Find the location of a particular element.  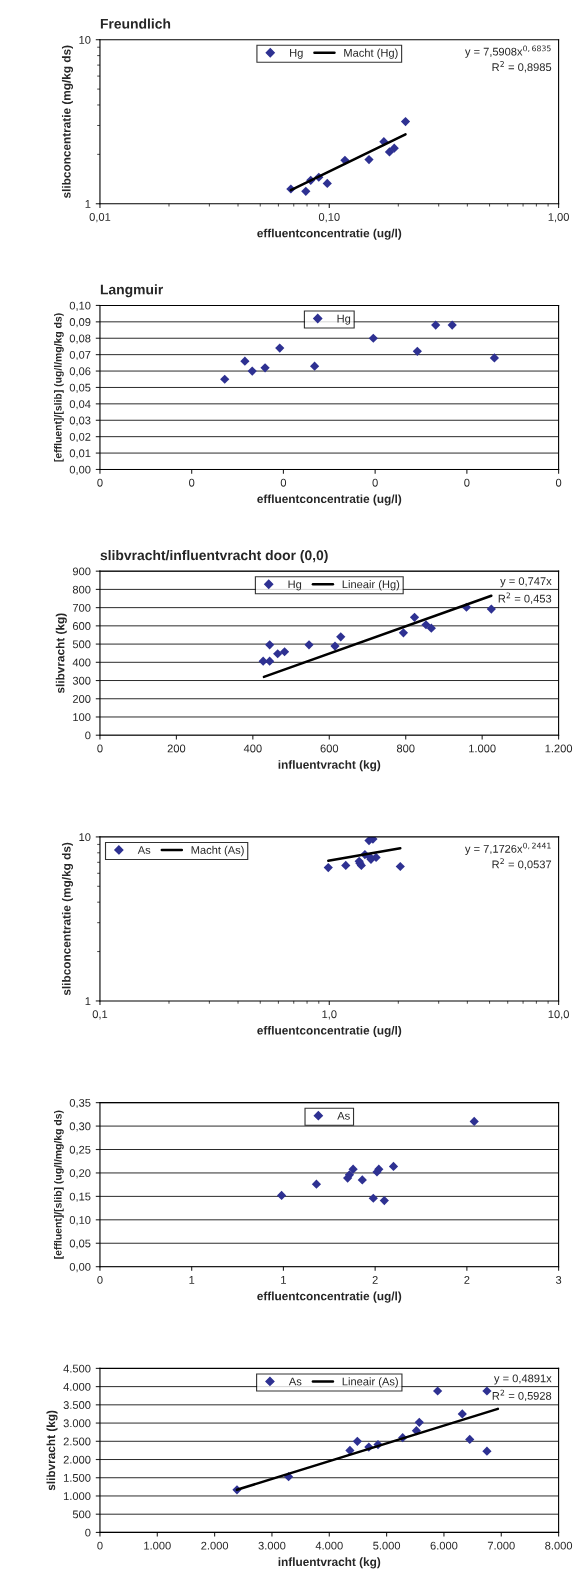

annotation: y = 7,1726x$^{0,2441}$ is located at coordinates (507, 848).